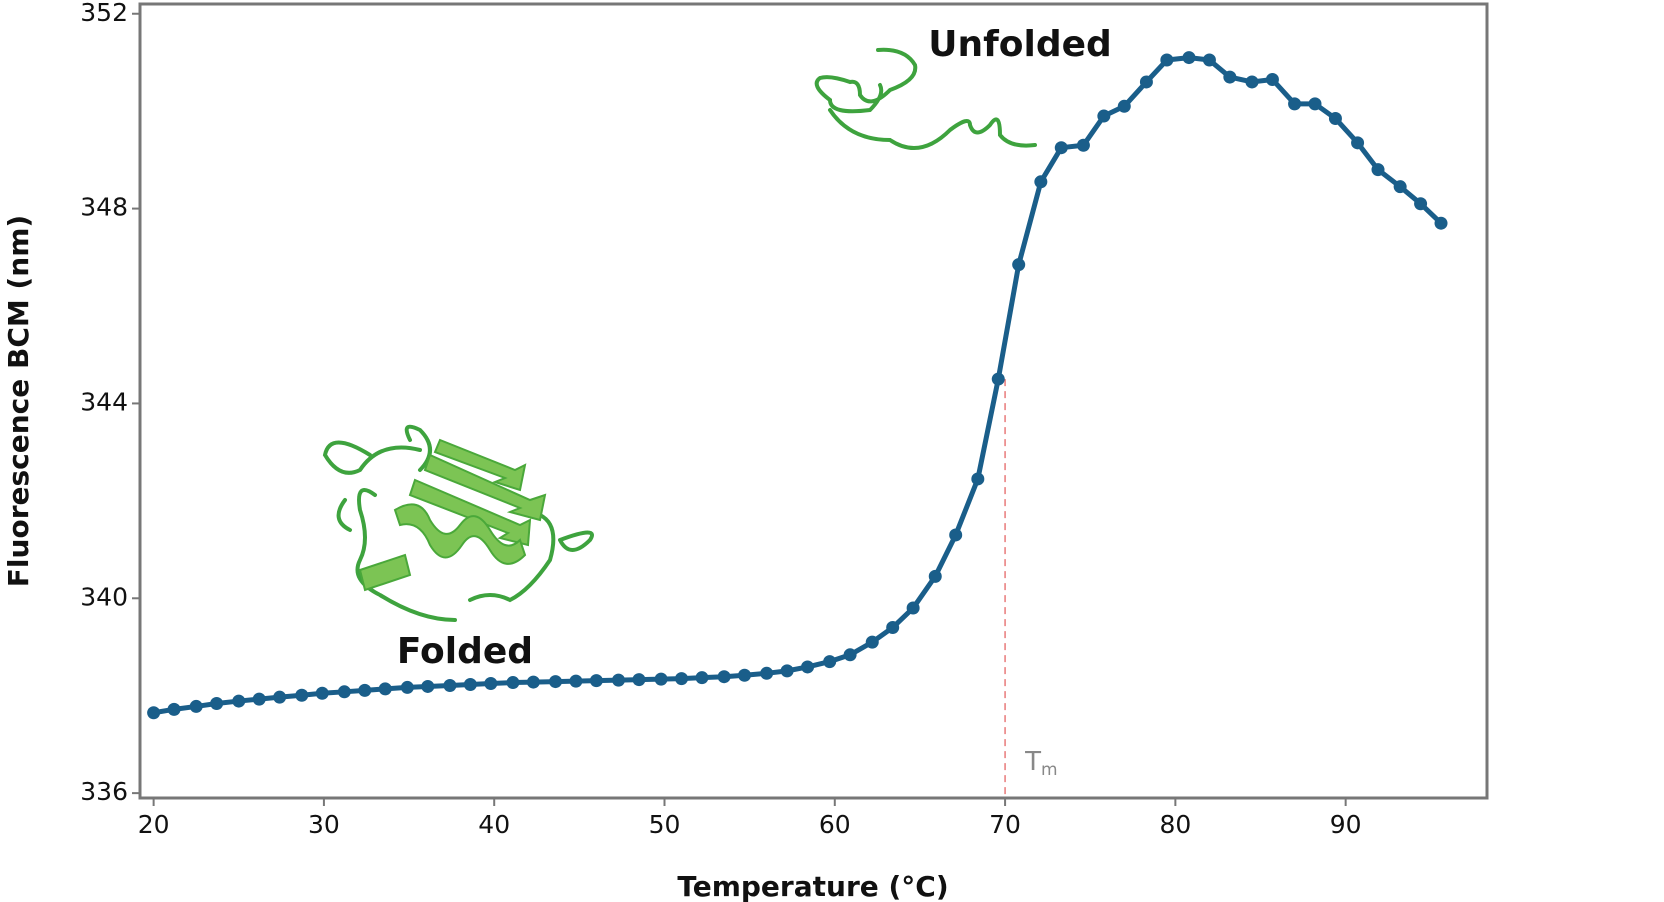  Describe the element at coordinates (1346, 824) in the screenshot. I see `x-tick-label: 90` at that location.